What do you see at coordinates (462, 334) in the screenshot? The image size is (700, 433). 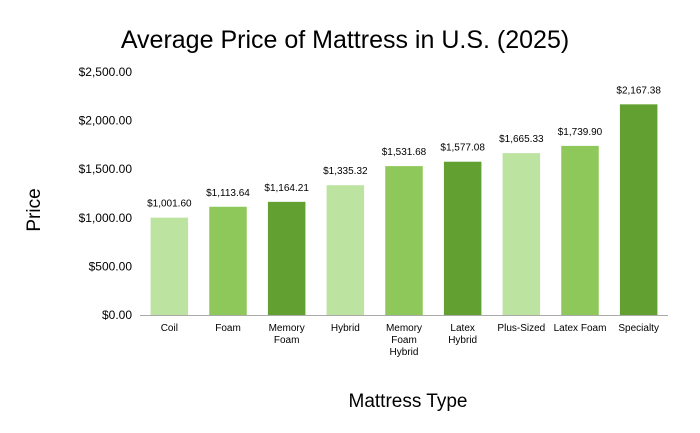 I see `x-tick-label: Latex Hybrid` at bounding box center [462, 334].